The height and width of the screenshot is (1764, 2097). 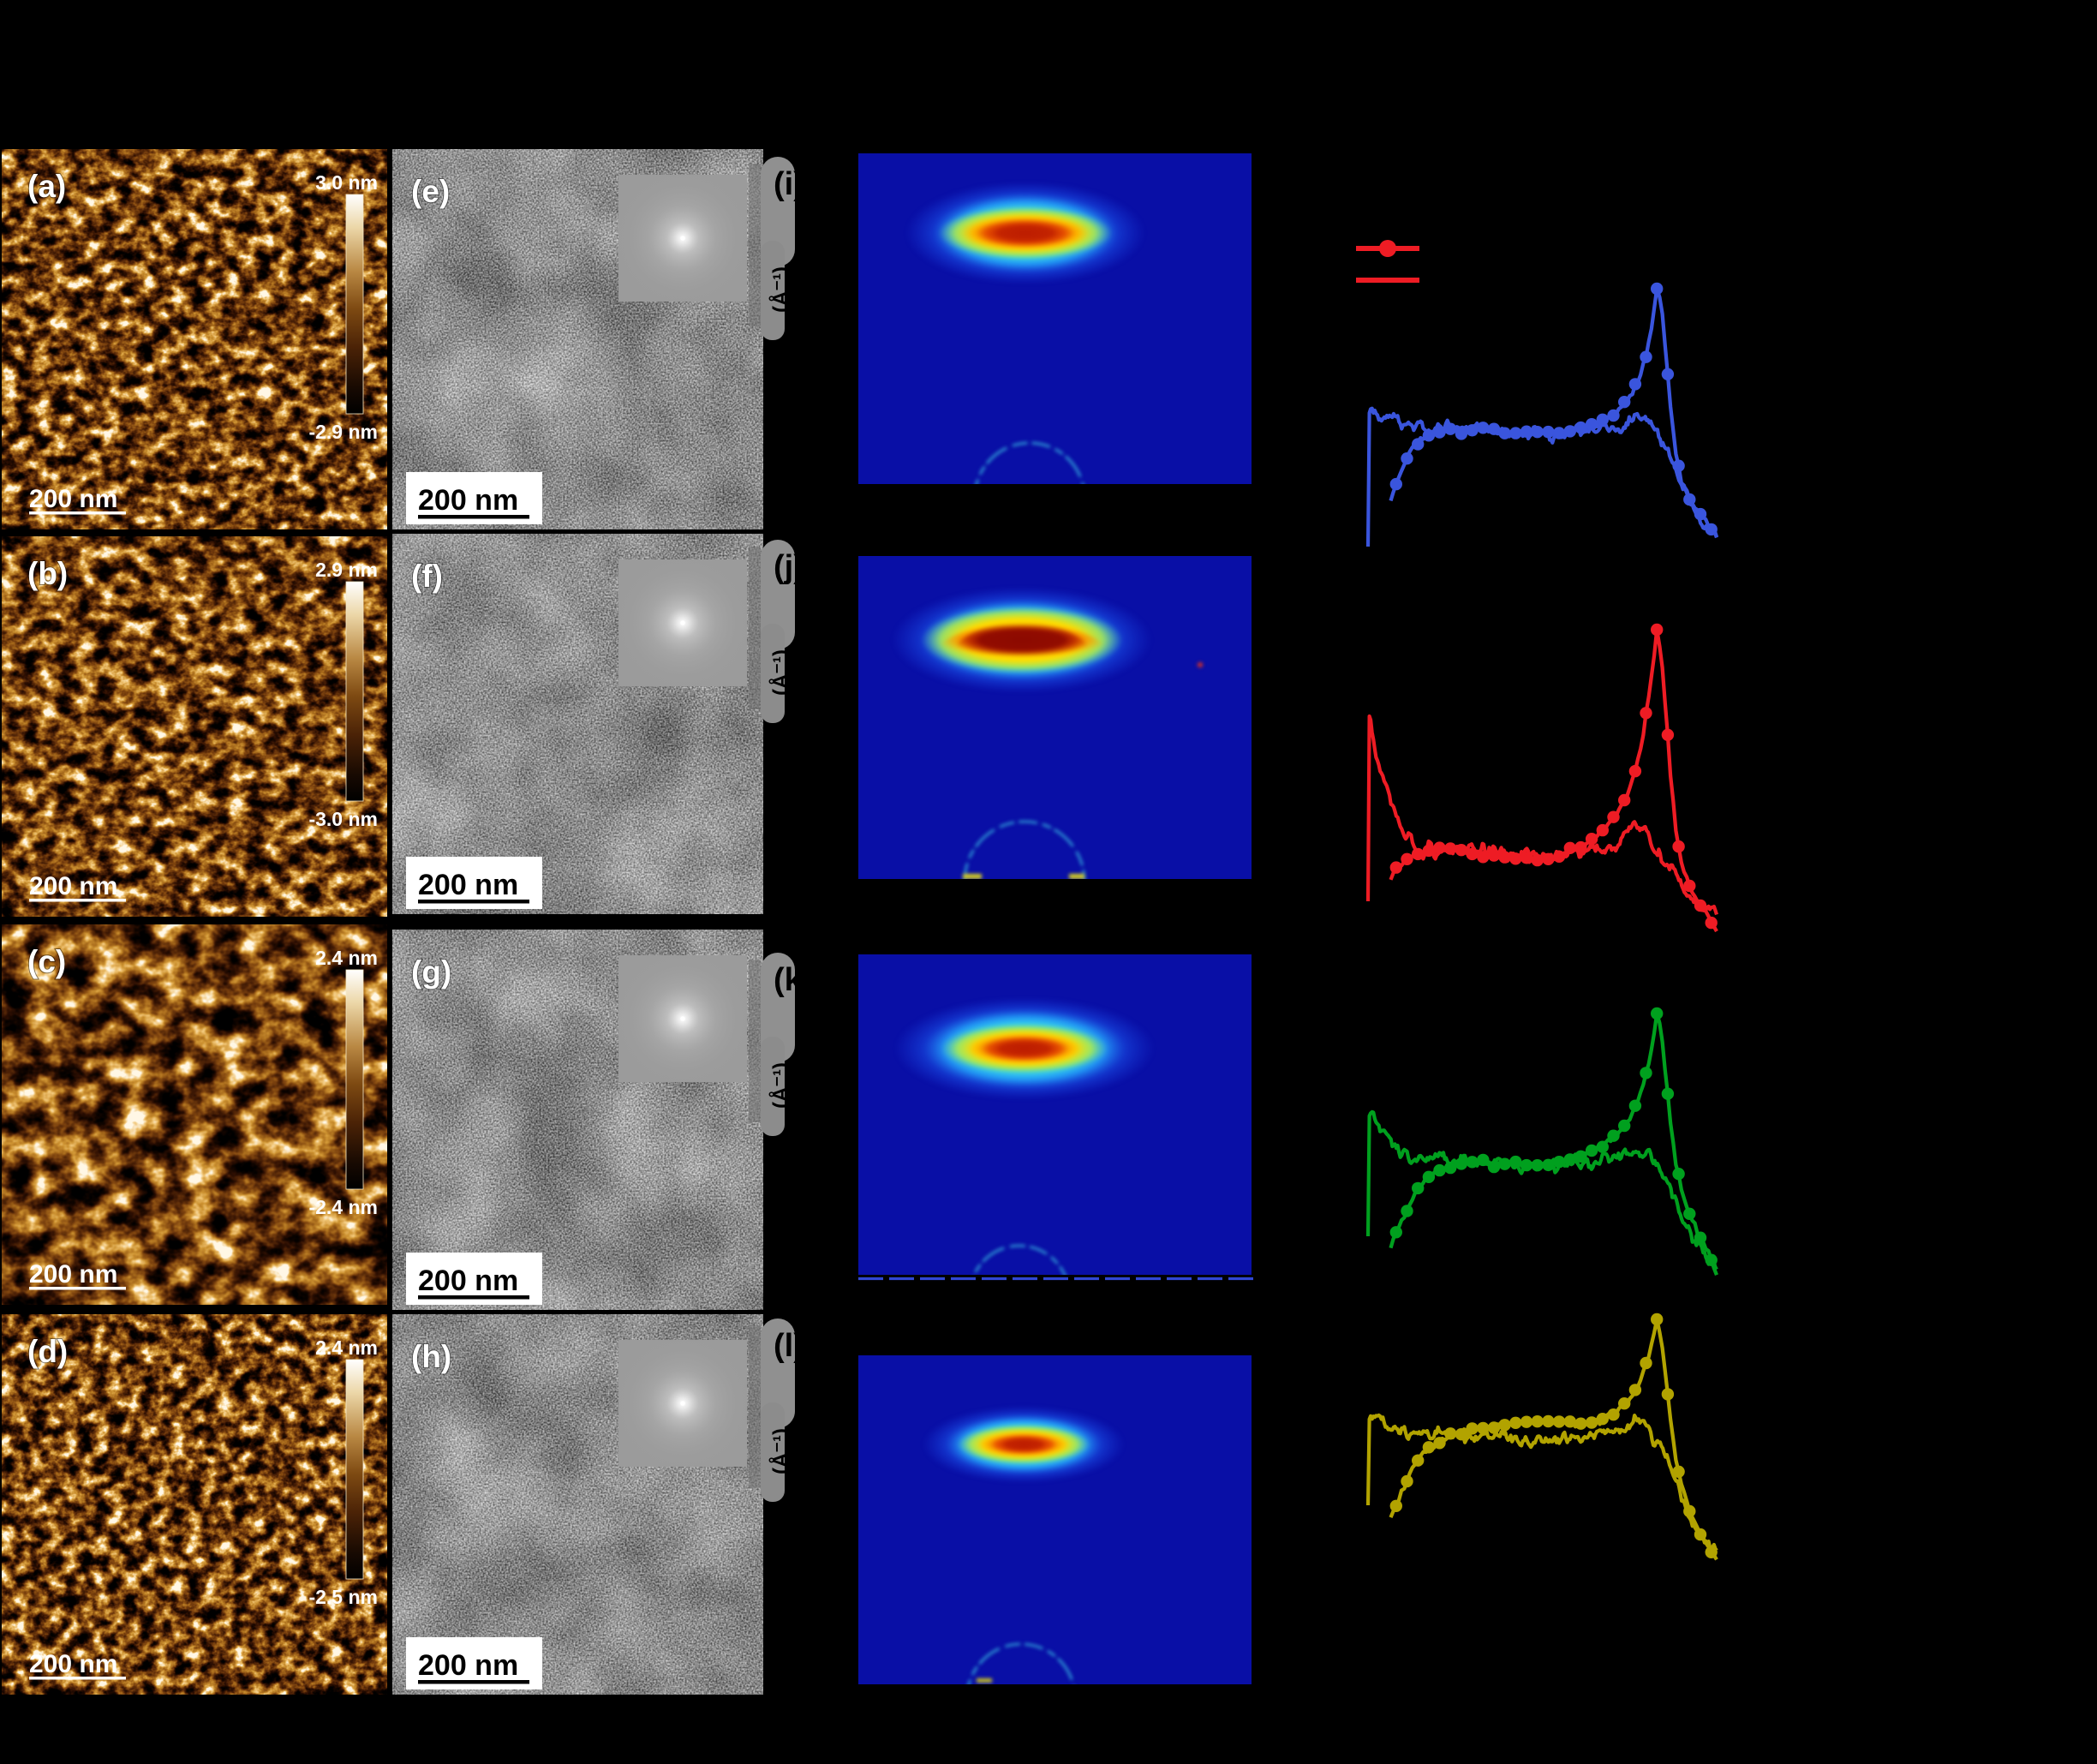 I want to click on svg-text: (a), so click(x=46, y=186).